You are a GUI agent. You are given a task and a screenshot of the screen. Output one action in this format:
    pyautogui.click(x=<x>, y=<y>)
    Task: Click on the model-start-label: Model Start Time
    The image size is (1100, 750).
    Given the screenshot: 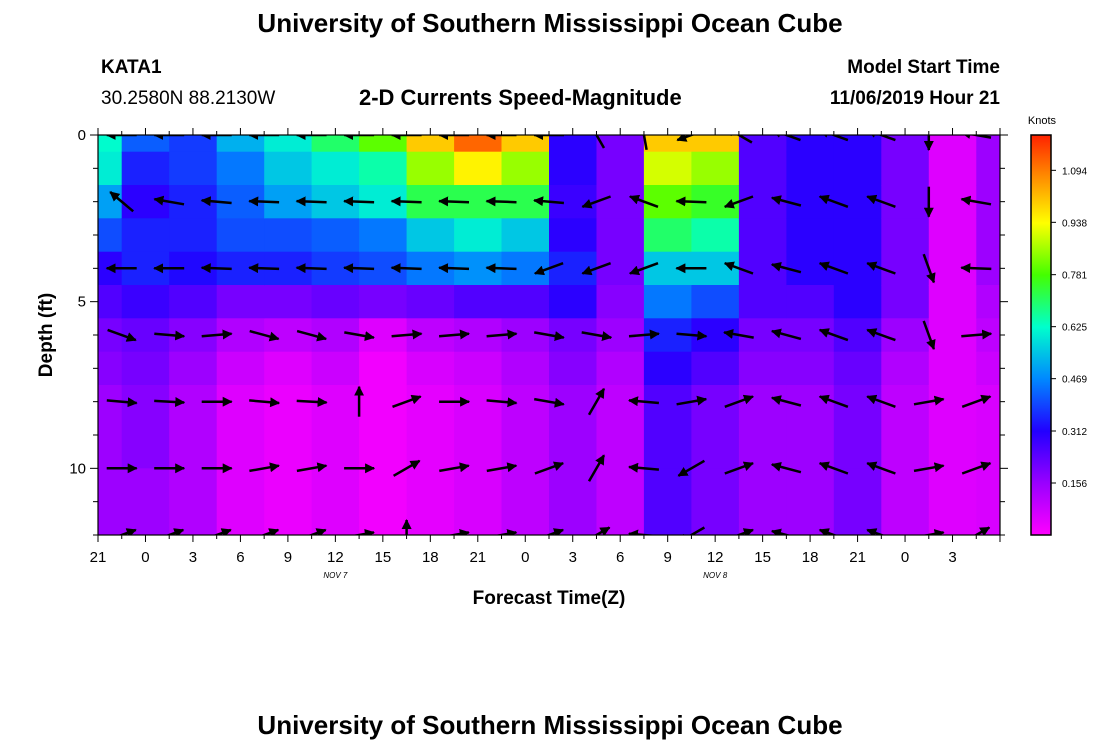 What is the action you would take?
    pyautogui.click(x=923, y=67)
    